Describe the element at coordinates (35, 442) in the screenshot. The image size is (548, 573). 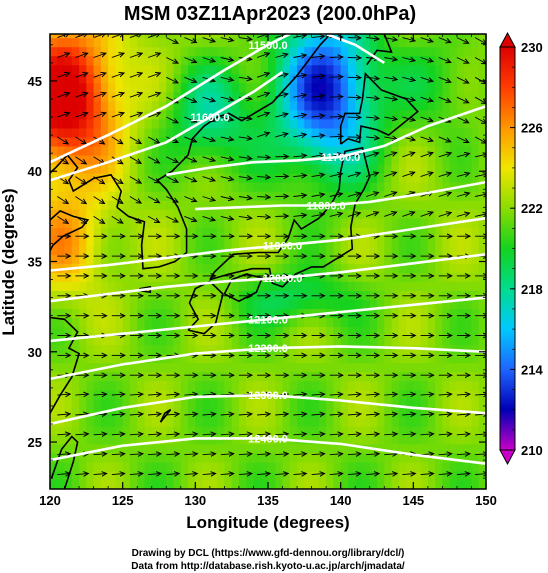
I see `y-tick-label: 25` at that location.